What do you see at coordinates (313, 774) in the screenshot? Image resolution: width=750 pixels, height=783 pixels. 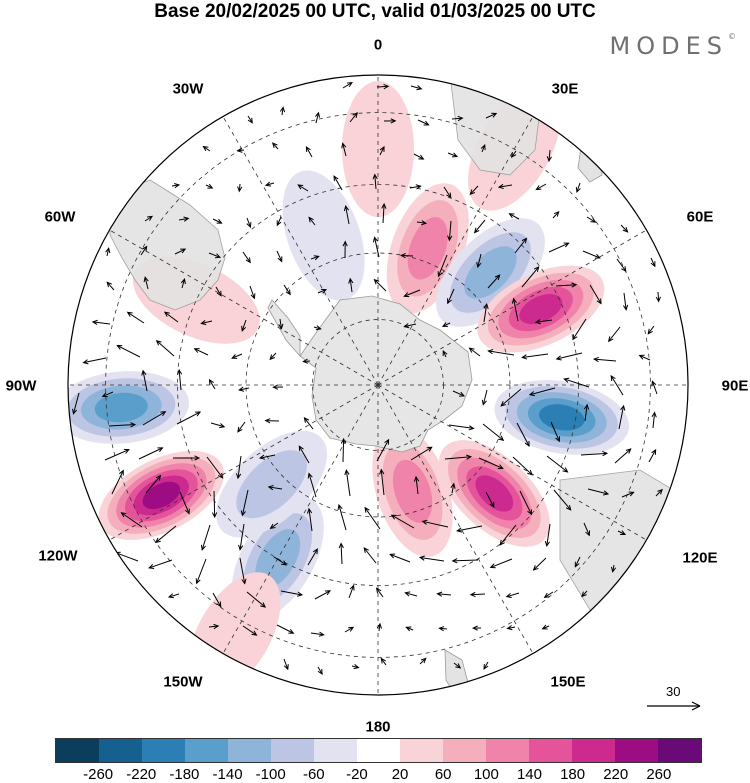 I see `colorbar-tick-label: -60` at bounding box center [313, 774].